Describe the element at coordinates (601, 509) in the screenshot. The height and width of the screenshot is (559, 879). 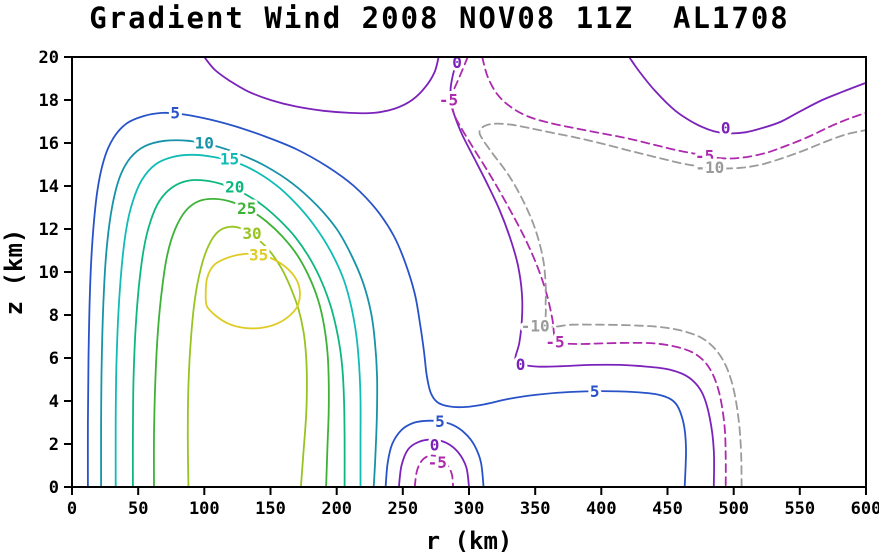
I see `x-tick-label: 400` at that location.